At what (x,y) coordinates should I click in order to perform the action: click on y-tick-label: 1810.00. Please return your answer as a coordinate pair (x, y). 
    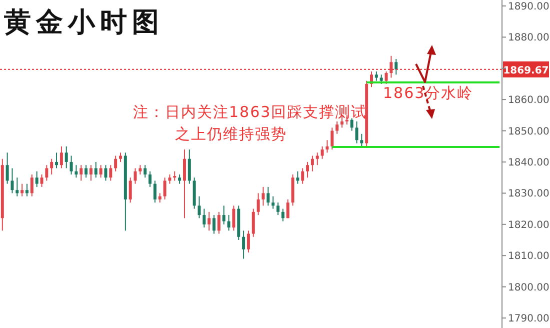
    Looking at the image, I should click on (529, 256).